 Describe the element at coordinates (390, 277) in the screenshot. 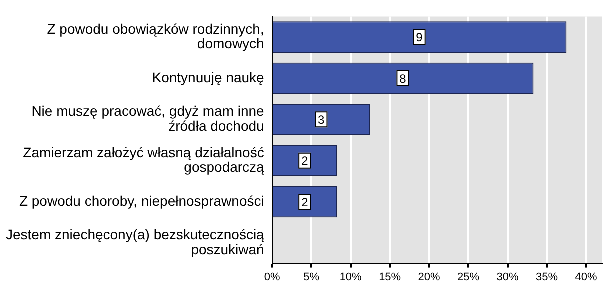

I see `x-tick-label: 15%` at that location.